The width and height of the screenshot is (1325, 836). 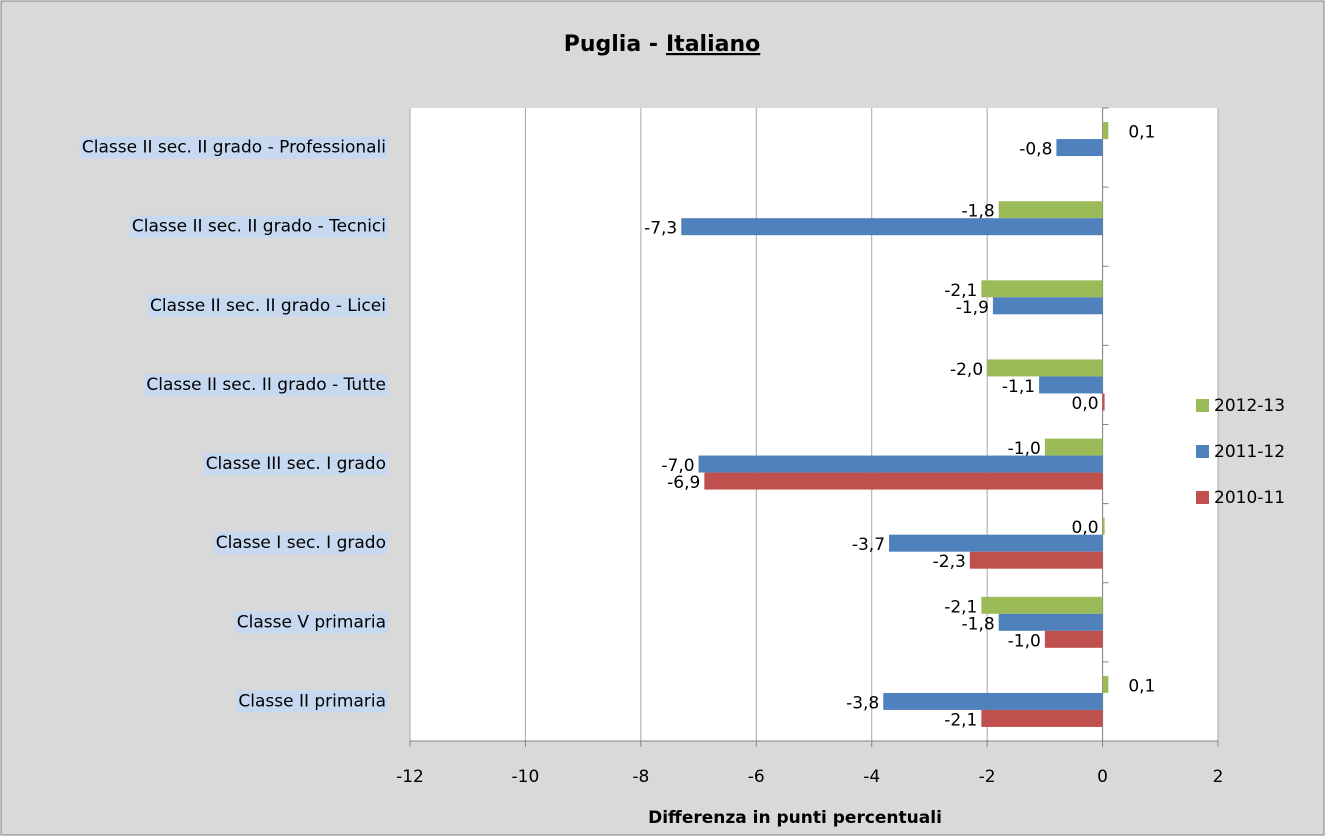 What do you see at coordinates (410, 777) in the screenshot?
I see `x-tick-label: -12` at bounding box center [410, 777].